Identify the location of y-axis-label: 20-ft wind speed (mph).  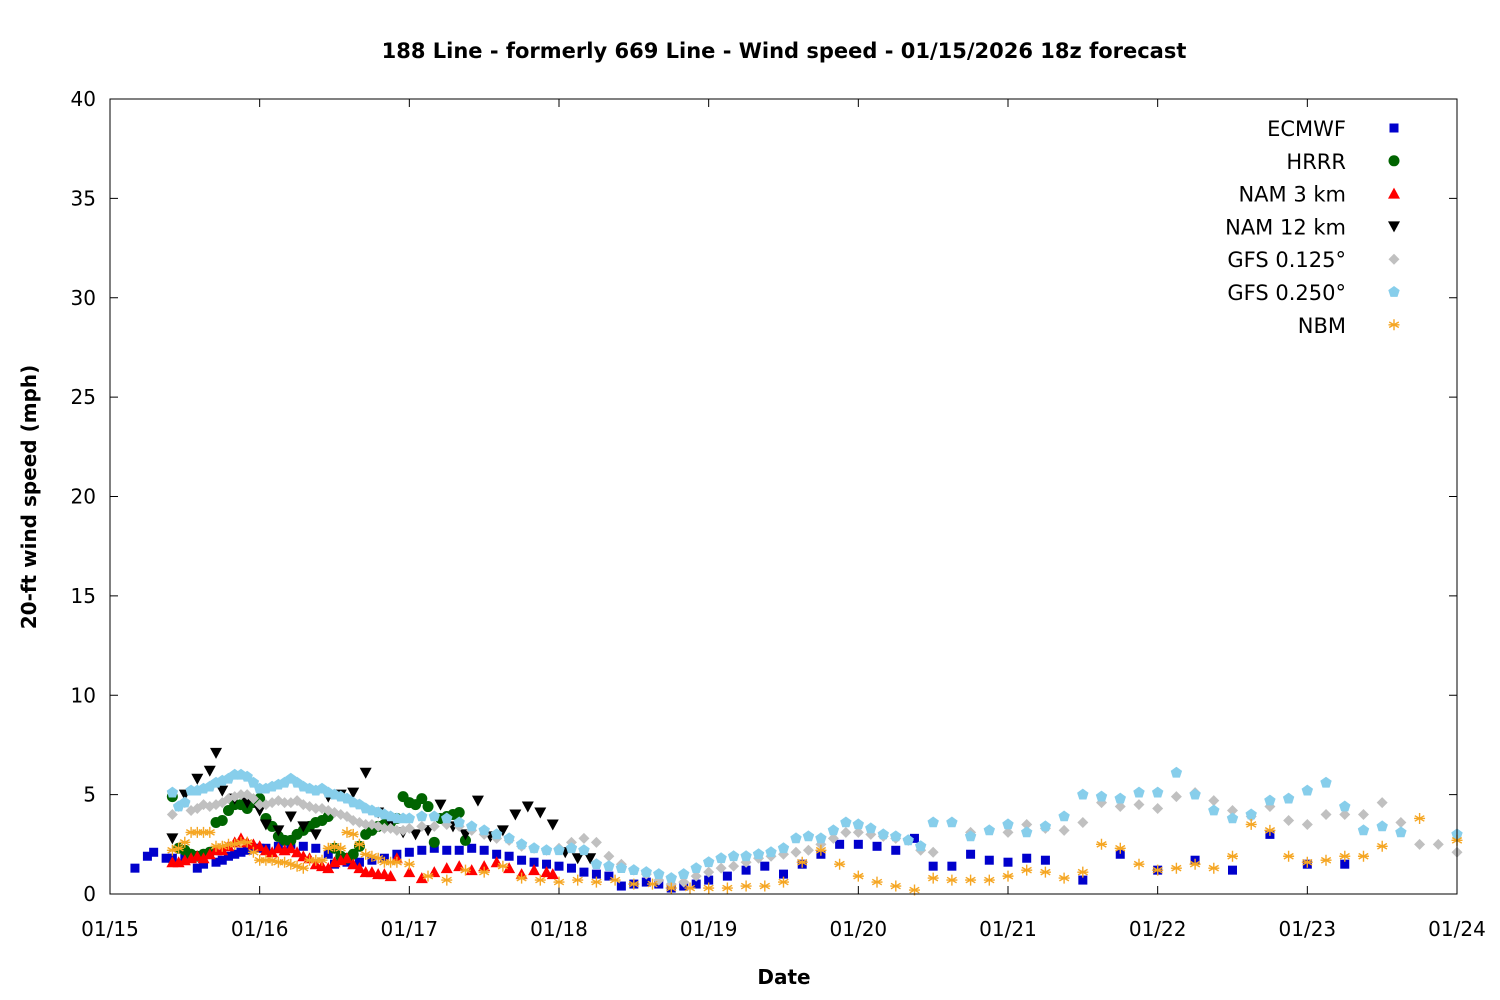
(29, 497).